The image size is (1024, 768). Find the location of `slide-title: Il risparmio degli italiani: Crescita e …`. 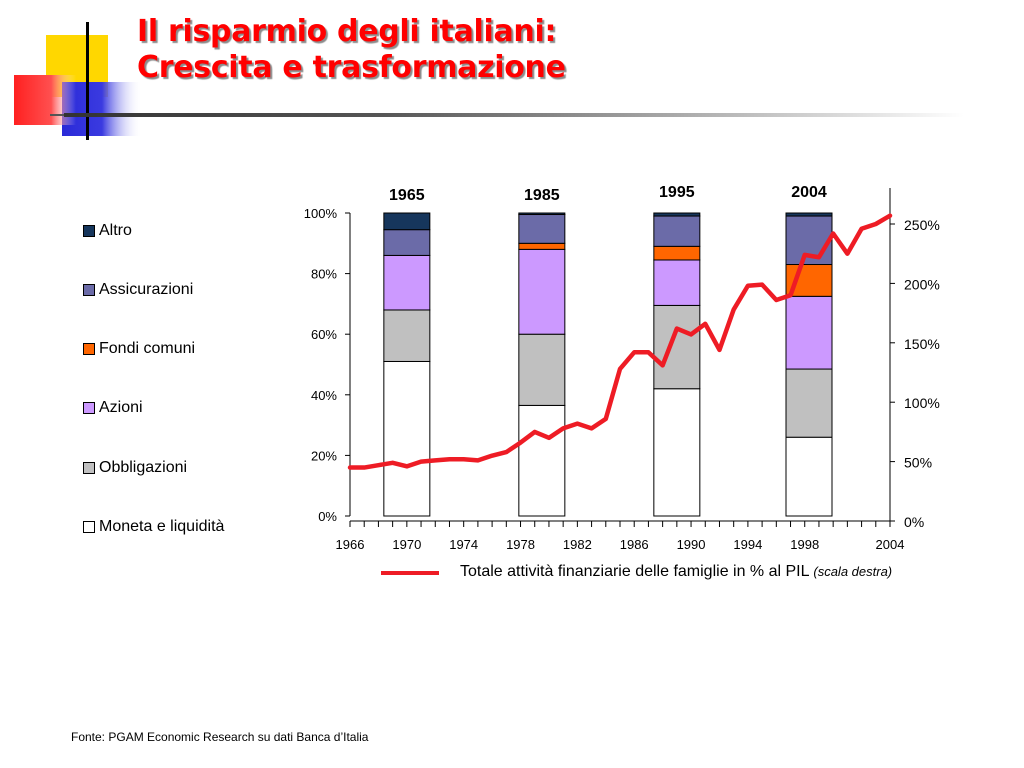

slide-title: Il risparmio degli italiani: Crescita e … is located at coordinates (351, 50).